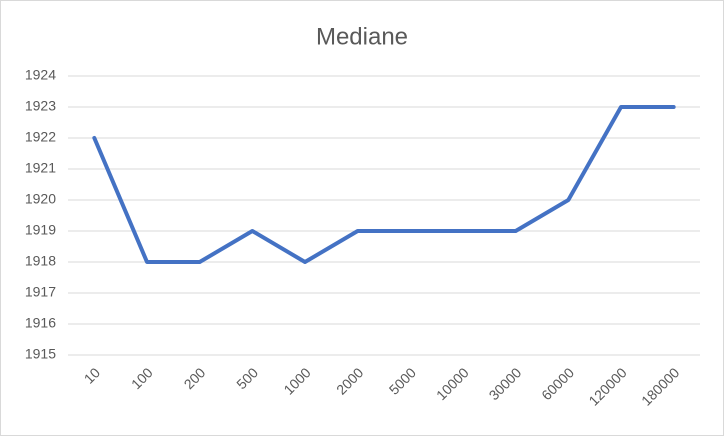 The width and height of the screenshot is (724, 441). Describe the element at coordinates (362, 36) in the screenshot. I see `chart-title: Mediane` at that location.